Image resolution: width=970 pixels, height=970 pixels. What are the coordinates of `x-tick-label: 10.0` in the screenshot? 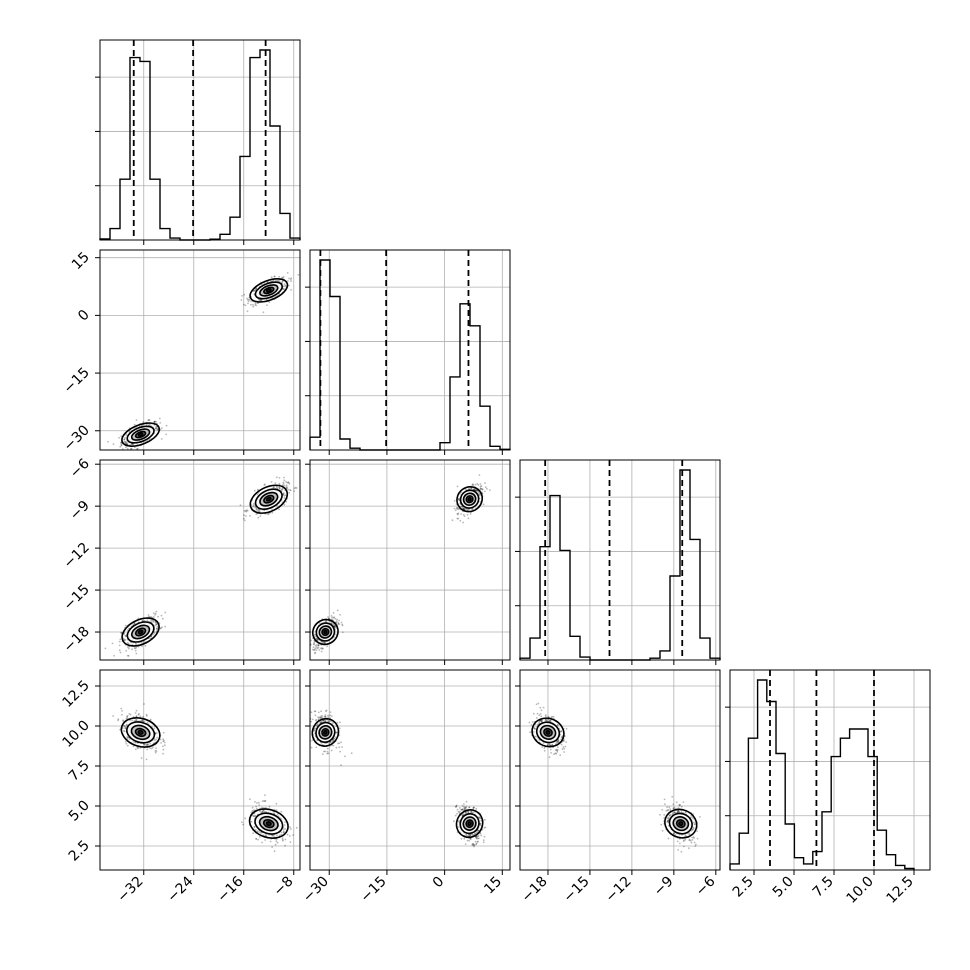 It's located at (859, 890).